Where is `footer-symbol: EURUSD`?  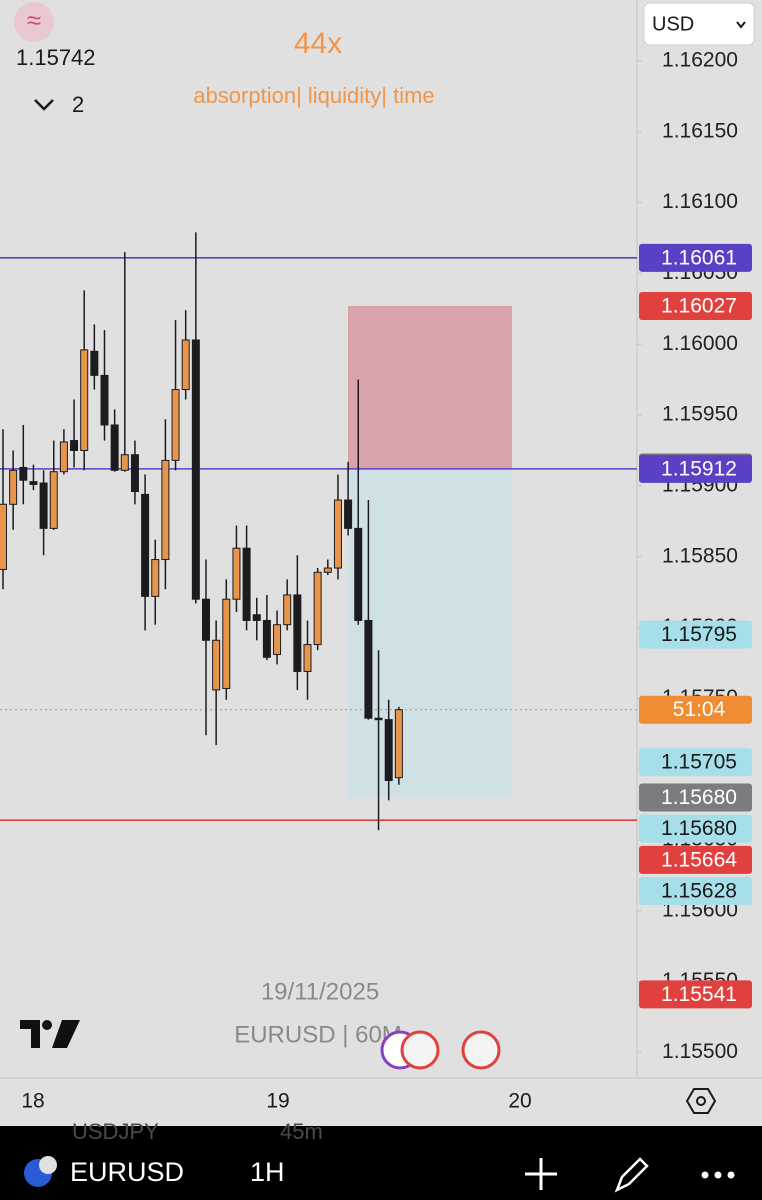 footer-symbol: EURUSD is located at coordinates (127, 1172).